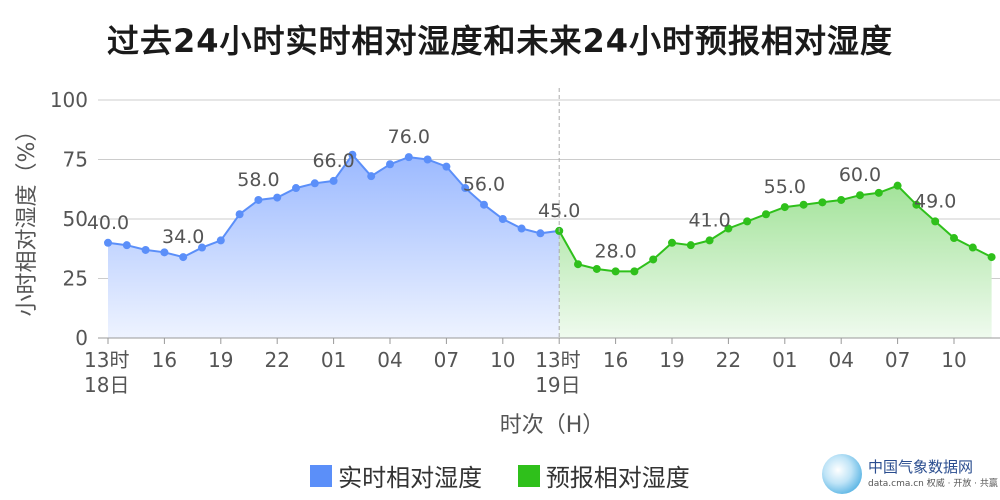 The height and width of the screenshot is (500, 1000). Describe the element at coordinates (75, 219) in the screenshot. I see `y-tick-label: 50` at that location.